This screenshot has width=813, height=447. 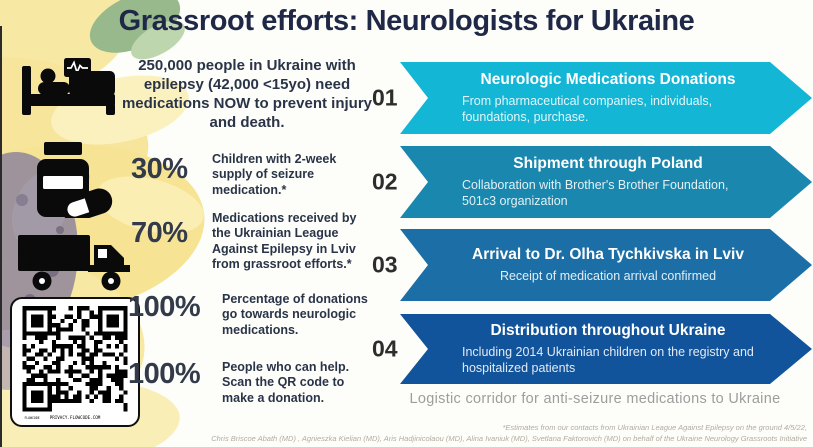 What do you see at coordinates (69, 90) in the screenshot?
I see `patient-bed-icon` at bounding box center [69, 90].